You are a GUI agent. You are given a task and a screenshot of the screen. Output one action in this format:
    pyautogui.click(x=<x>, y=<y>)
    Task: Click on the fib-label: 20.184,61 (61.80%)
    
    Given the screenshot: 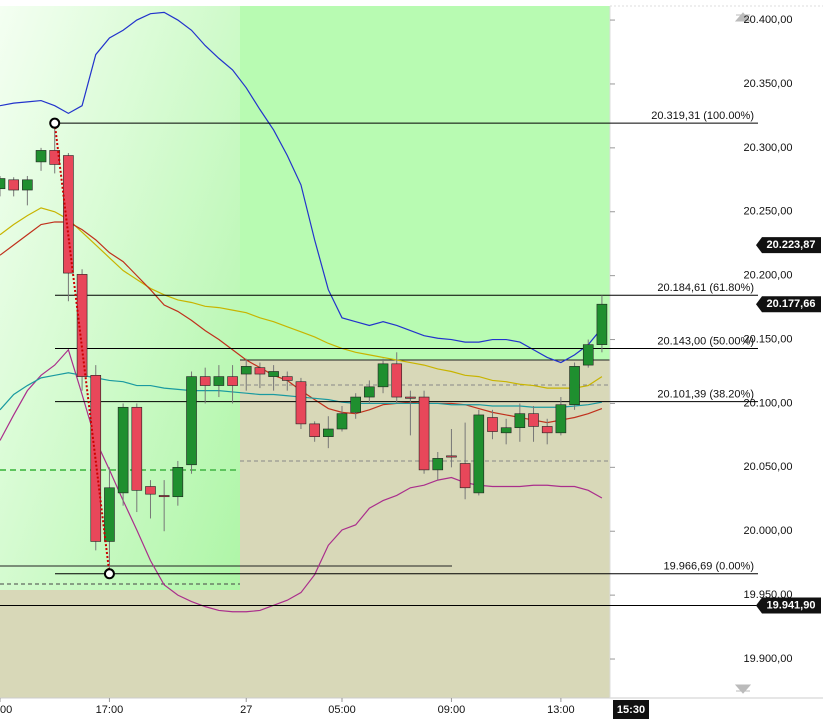 What is the action you would take?
    pyautogui.click(x=705, y=288)
    